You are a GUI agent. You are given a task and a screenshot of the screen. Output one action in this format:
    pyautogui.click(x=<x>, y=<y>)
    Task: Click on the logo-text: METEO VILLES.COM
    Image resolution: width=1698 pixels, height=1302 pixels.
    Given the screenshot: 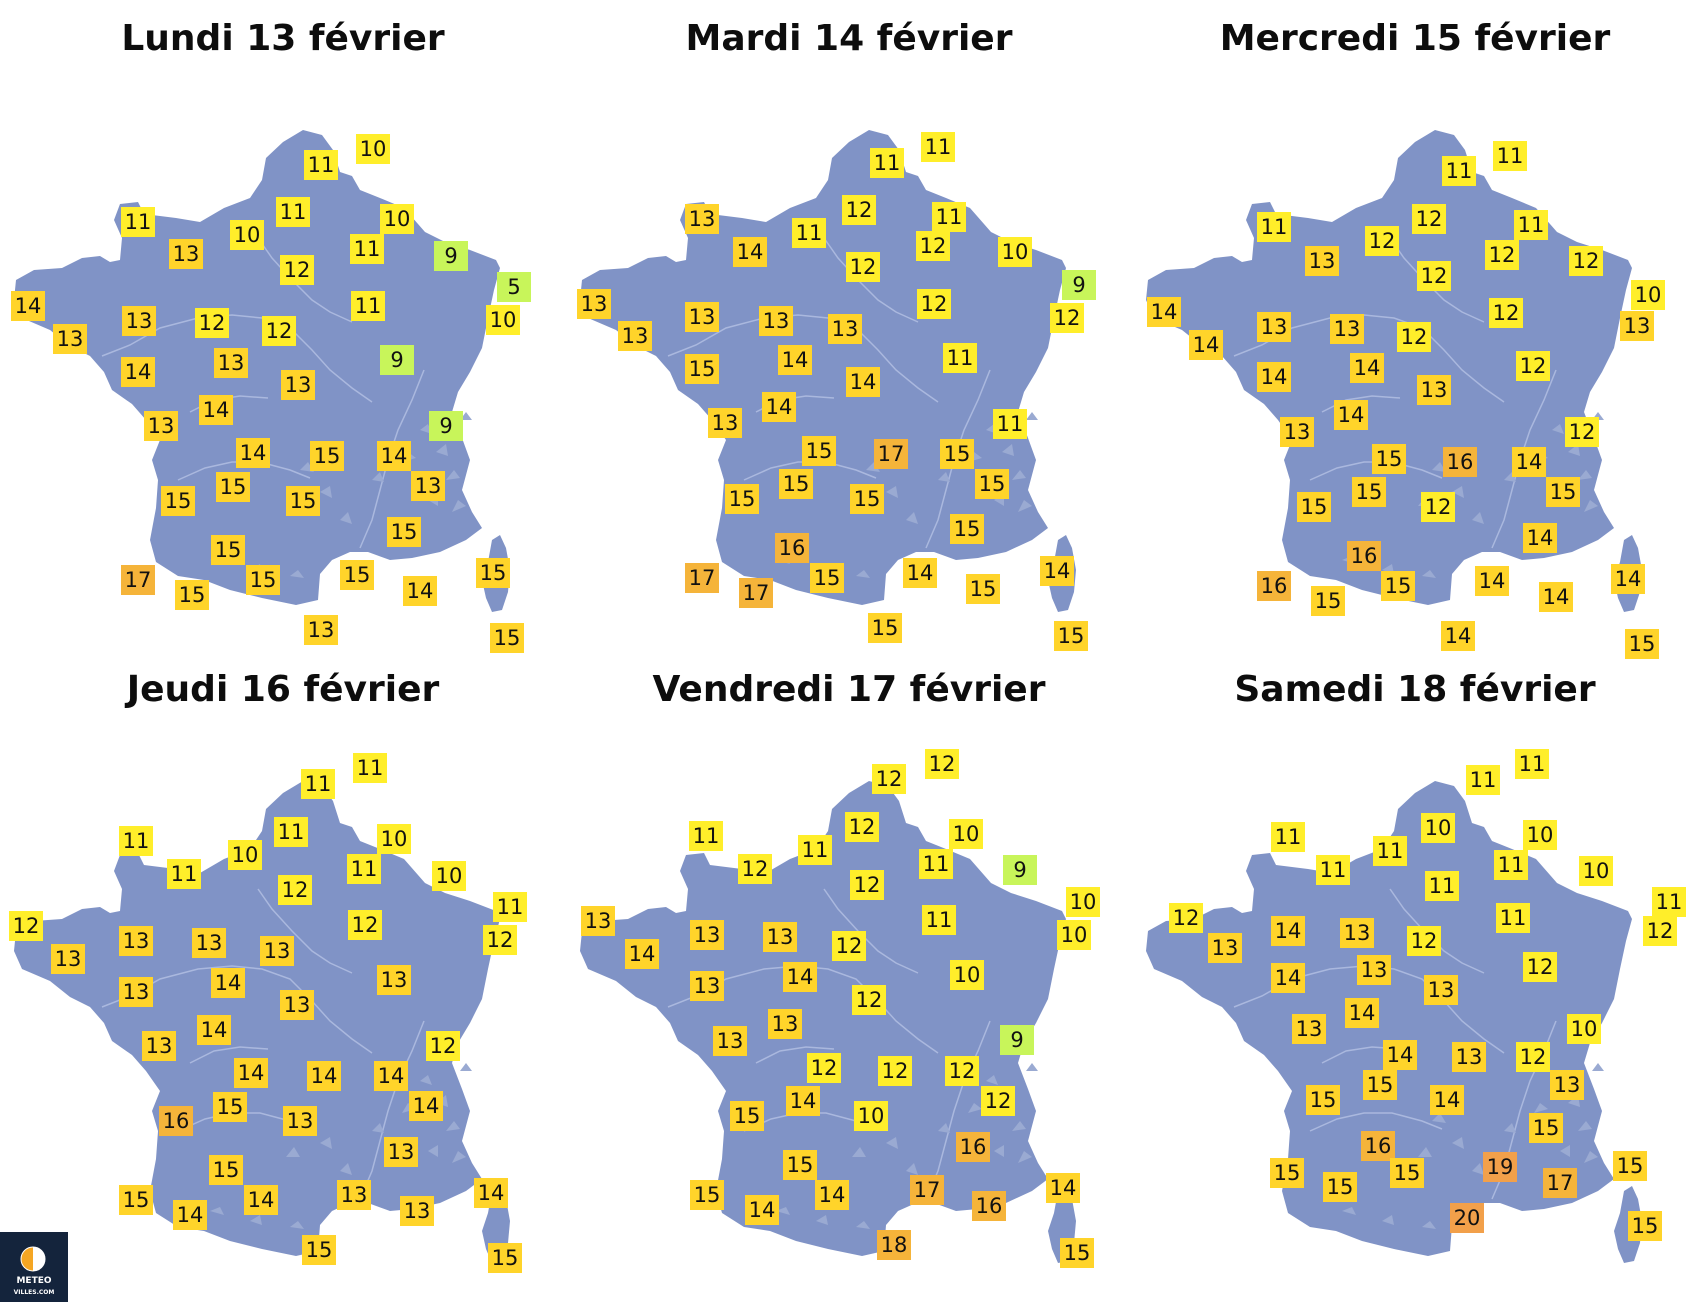 What is the action you would take?
    pyautogui.click(x=34, y=1287)
    